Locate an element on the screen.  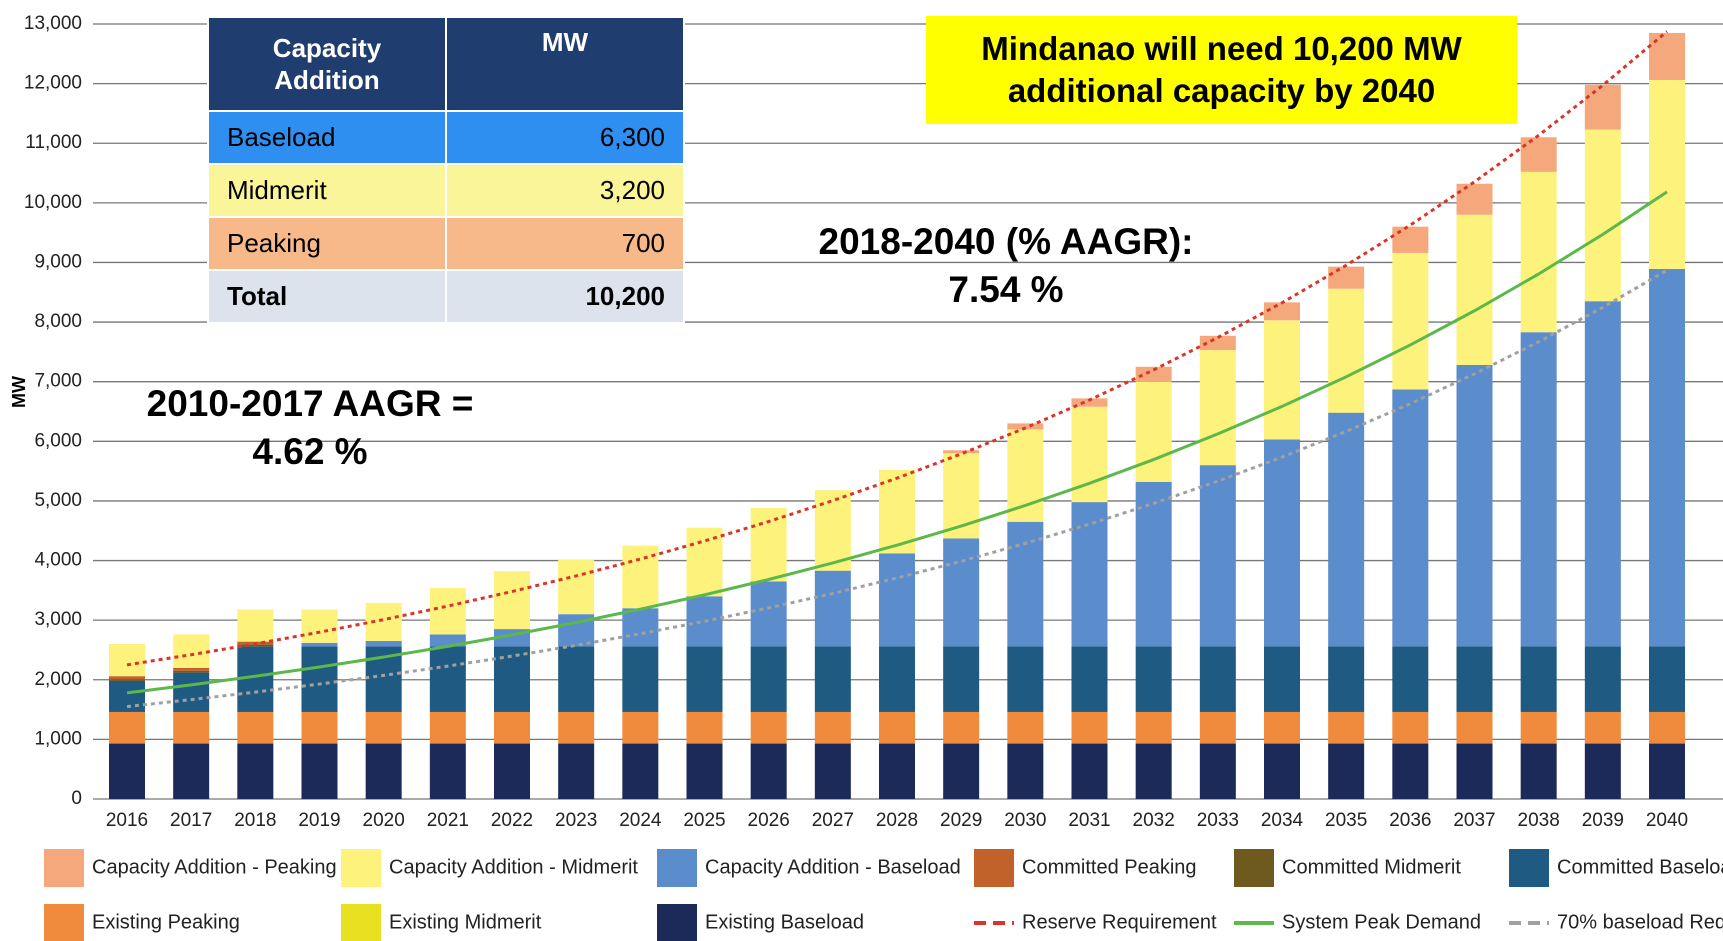
annotation-text: 4.62 % is located at coordinates (310, 451).